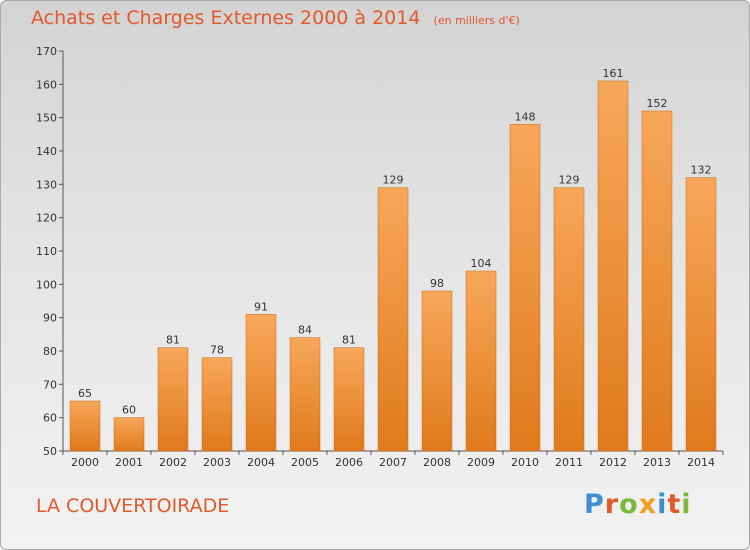 This screenshot has width=750, height=550. I want to click on bar-value-label: 91, so click(261, 306).